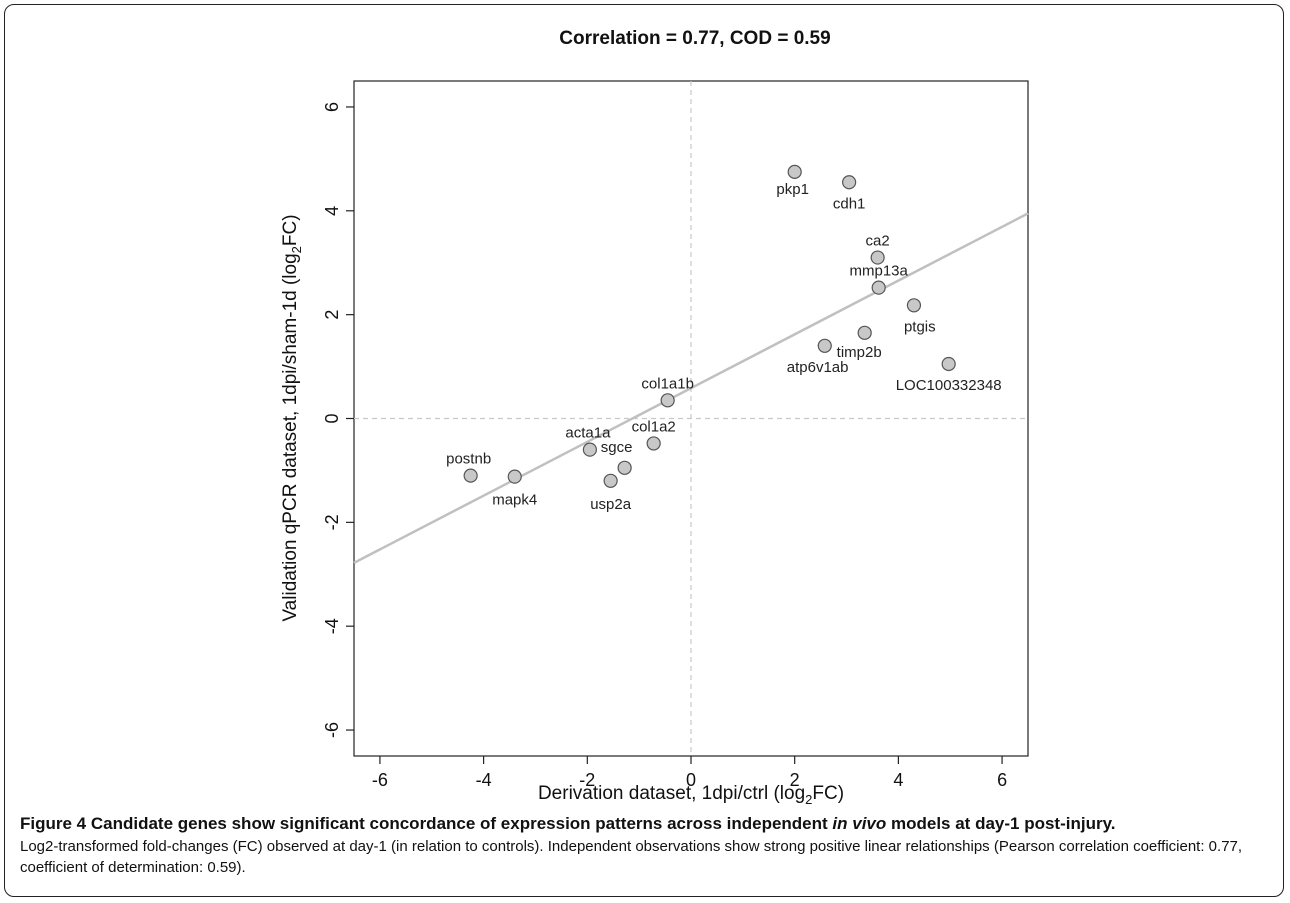 The height and width of the screenshot is (903, 1290). Describe the element at coordinates (849, 182) in the screenshot. I see `point-cdh1` at that location.